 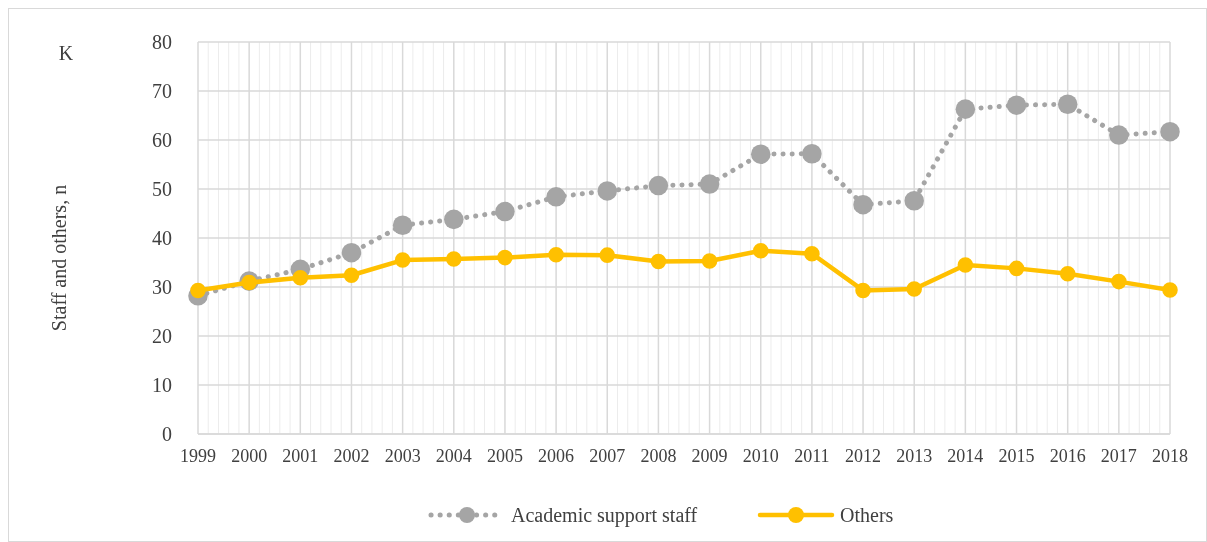 What do you see at coordinates (914, 456) in the screenshot?
I see `x-tick-label: 2013` at bounding box center [914, 456].